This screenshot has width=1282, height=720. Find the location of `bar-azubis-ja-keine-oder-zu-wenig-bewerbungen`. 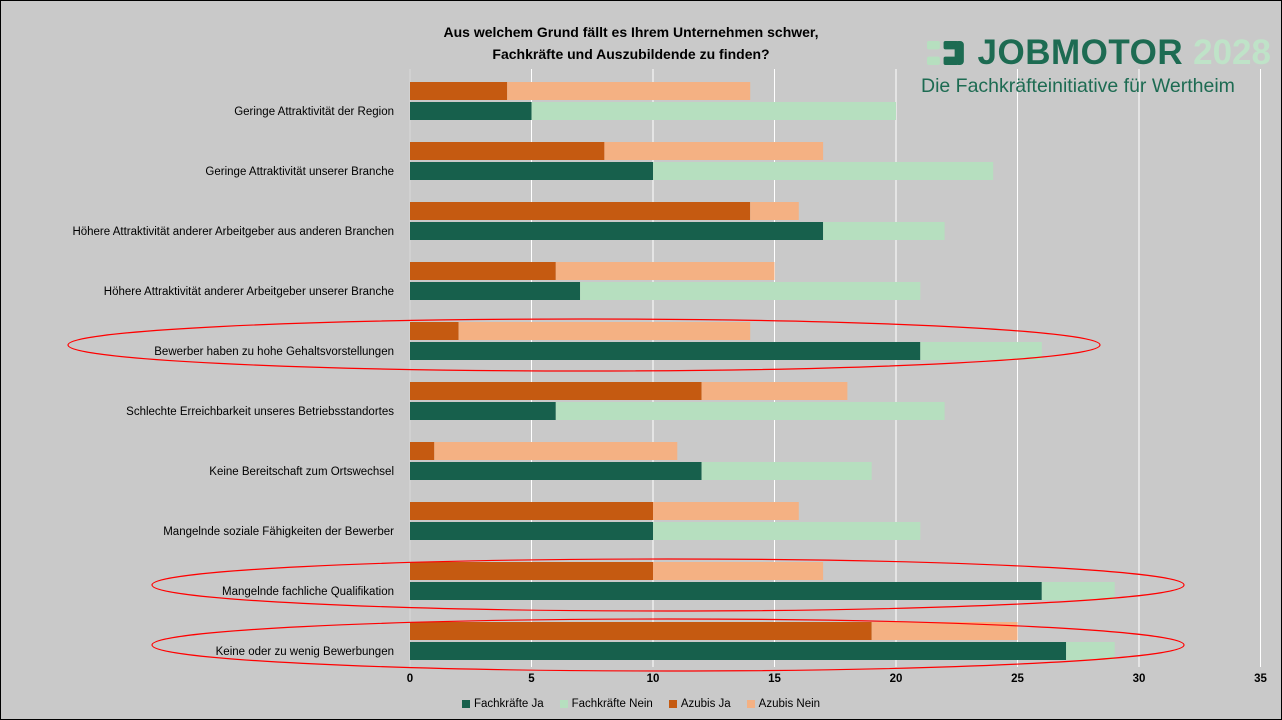

bar-azubis-ja-keine-oder-zu-wenig-bewerbungen is located at coordinates (641, 631).